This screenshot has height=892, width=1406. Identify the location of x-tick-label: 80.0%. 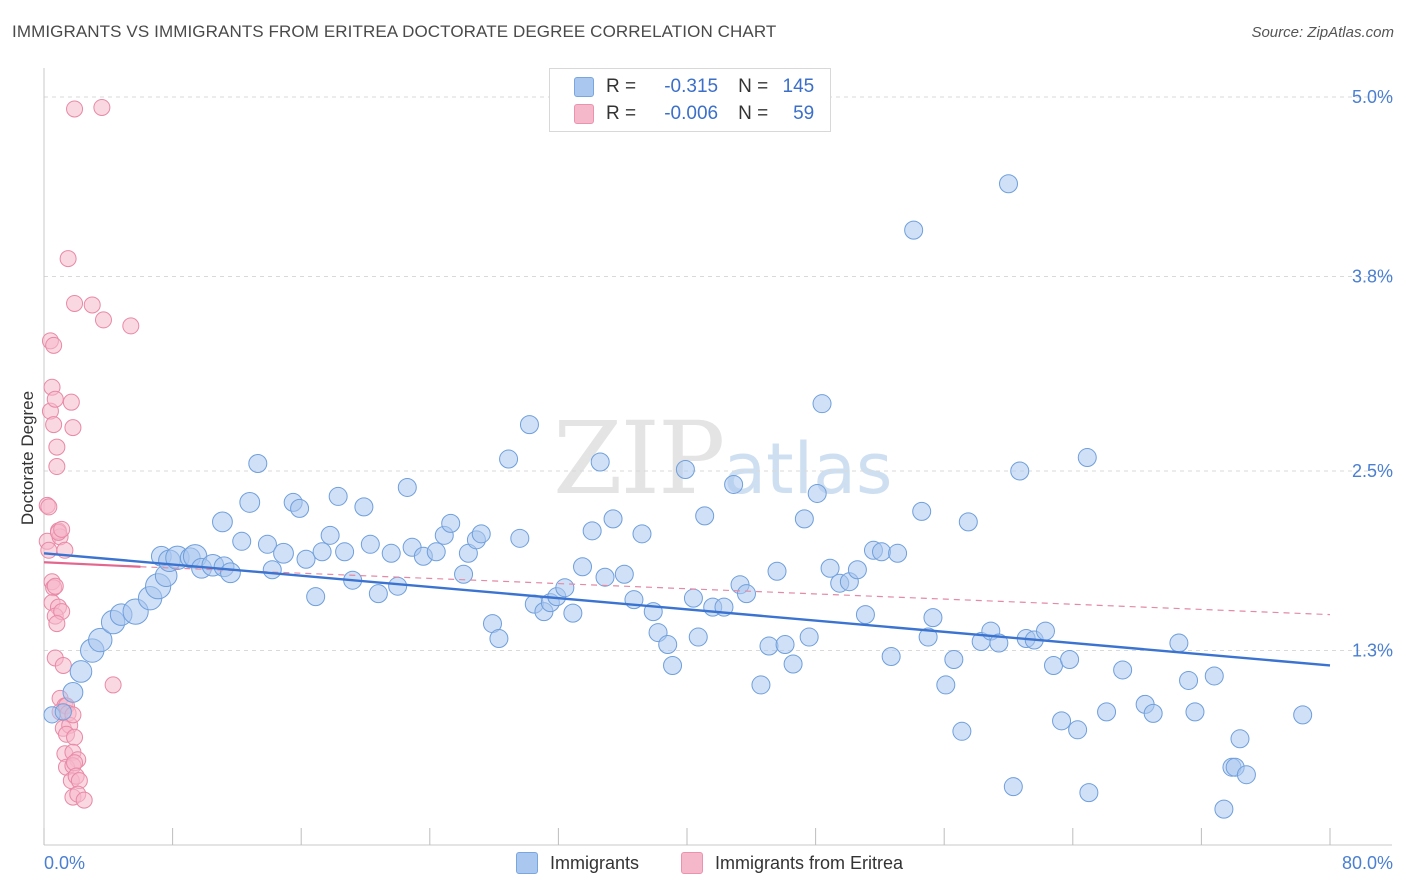
(1367, 863).